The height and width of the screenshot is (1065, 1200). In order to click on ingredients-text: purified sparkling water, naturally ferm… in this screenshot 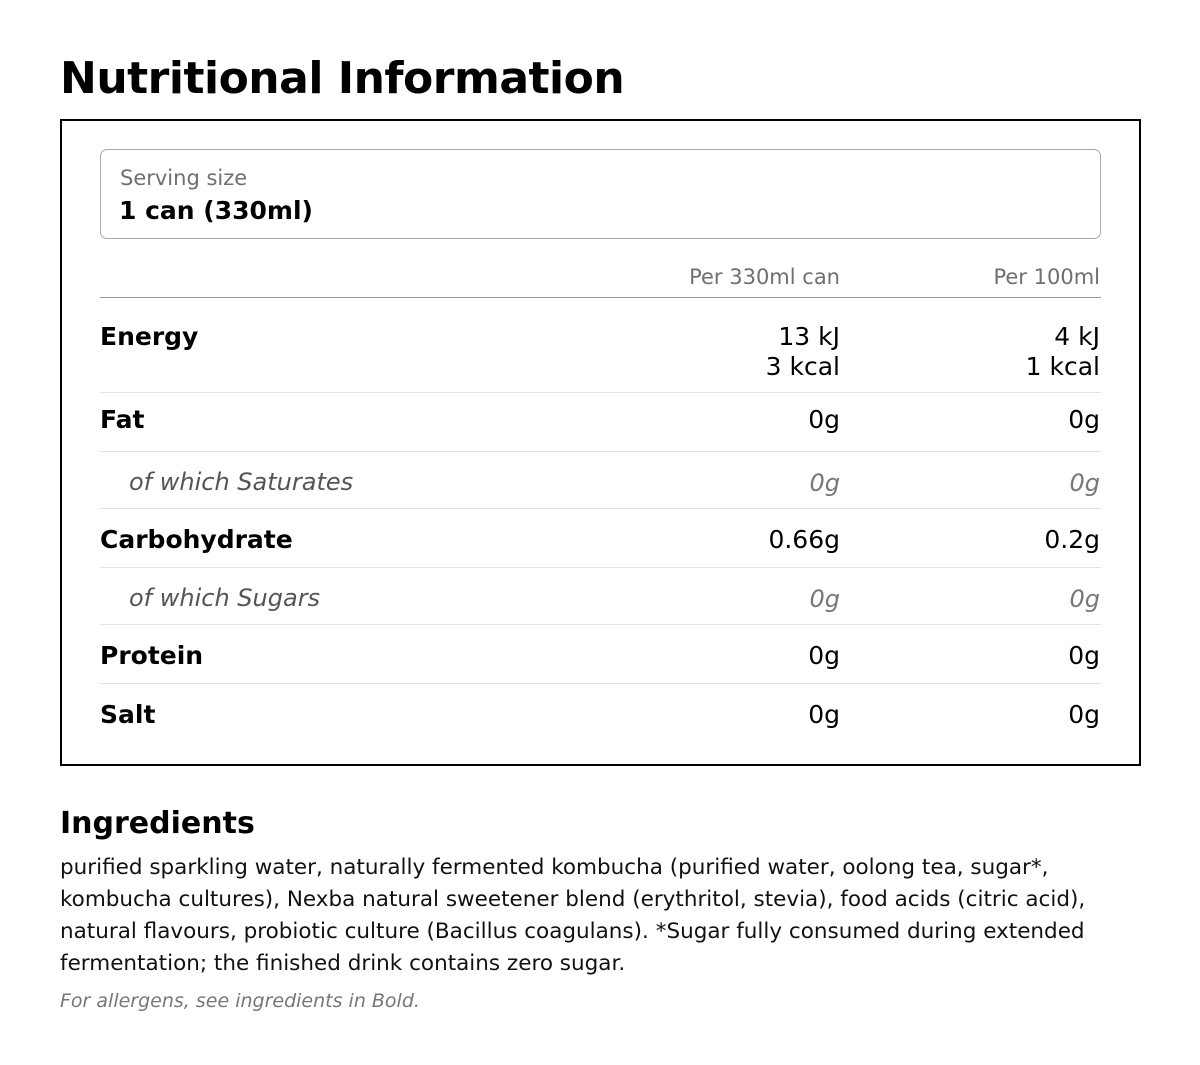, I will do `click(573, 915)`.